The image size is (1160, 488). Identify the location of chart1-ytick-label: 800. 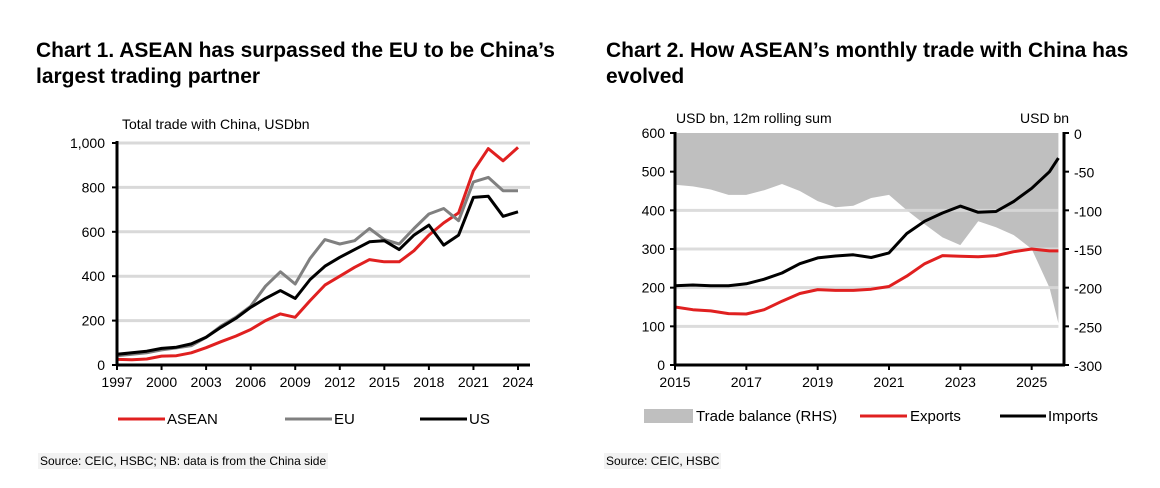
(94, 187).